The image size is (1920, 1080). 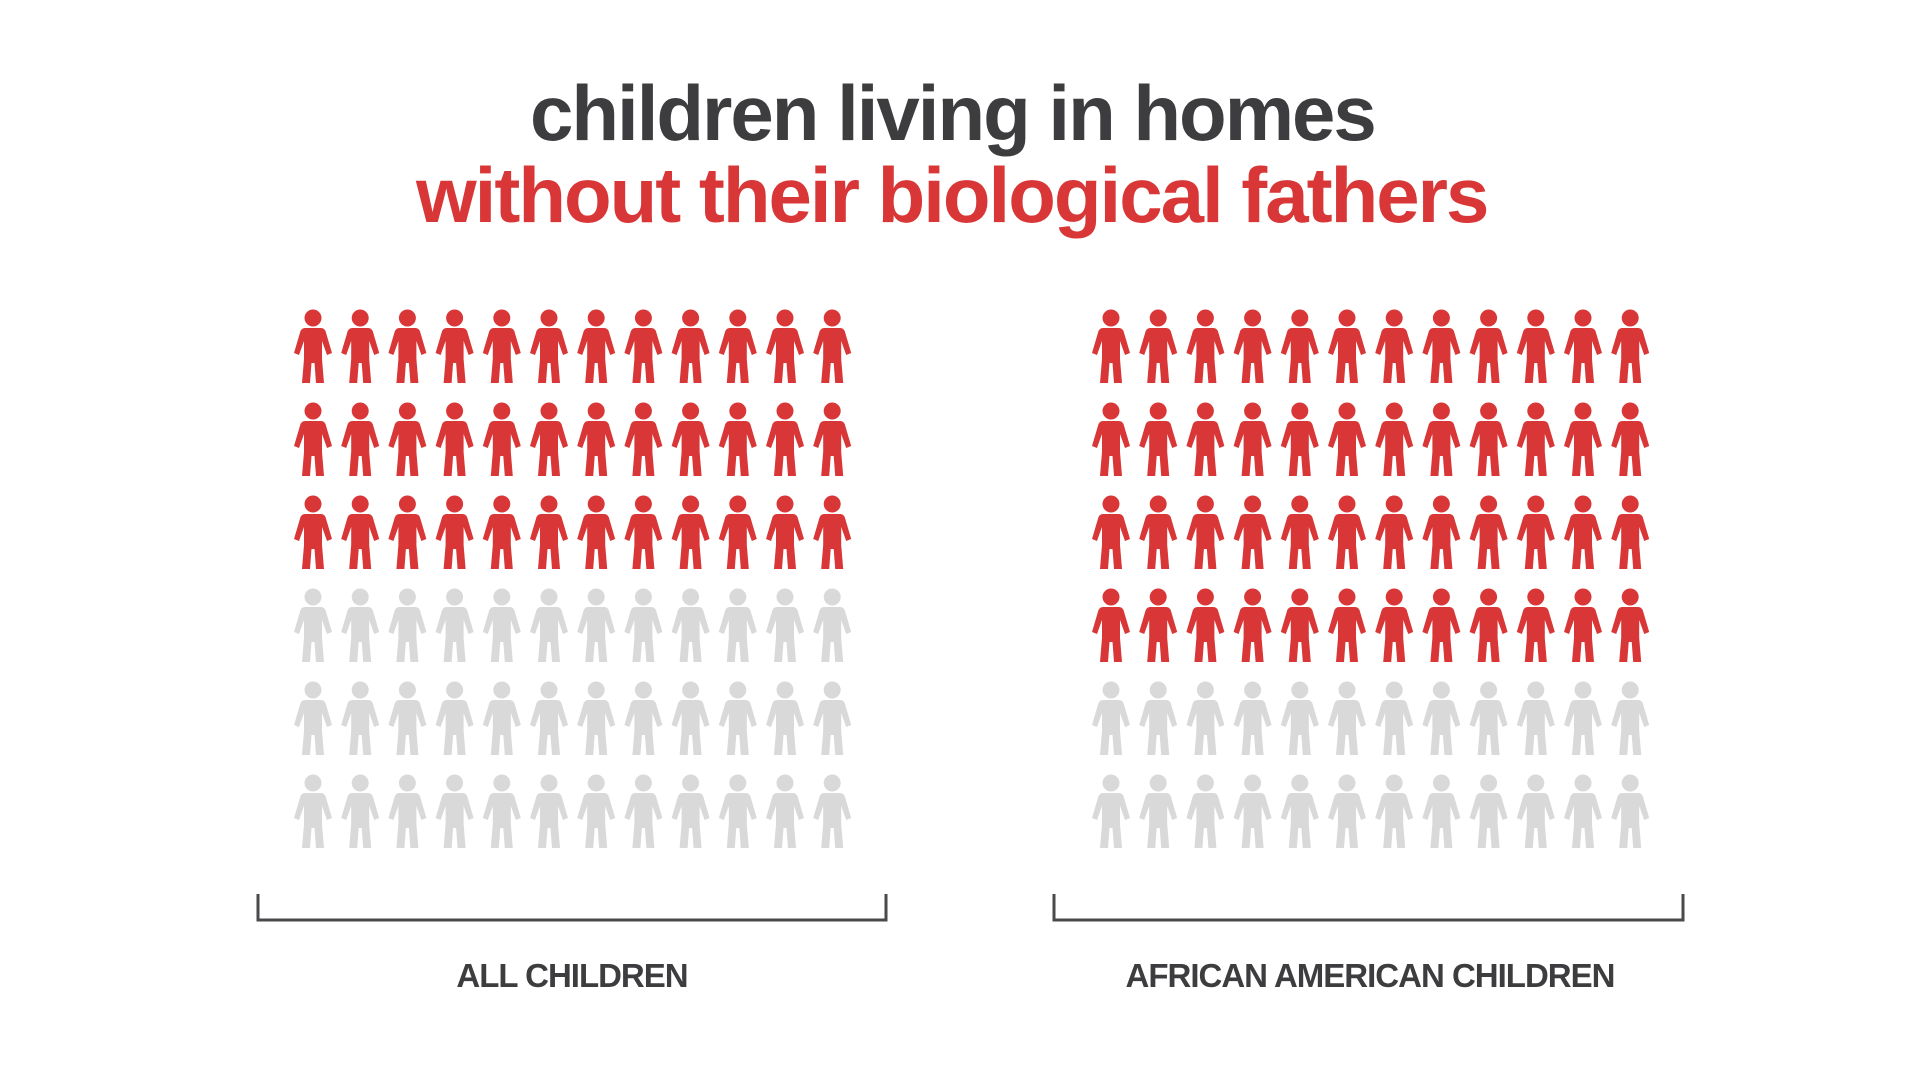 What do you see at coordinates (952, 195) in the screenshot?
I see `title-line-2: without their biological fathers` at bounding box center [952, 195].